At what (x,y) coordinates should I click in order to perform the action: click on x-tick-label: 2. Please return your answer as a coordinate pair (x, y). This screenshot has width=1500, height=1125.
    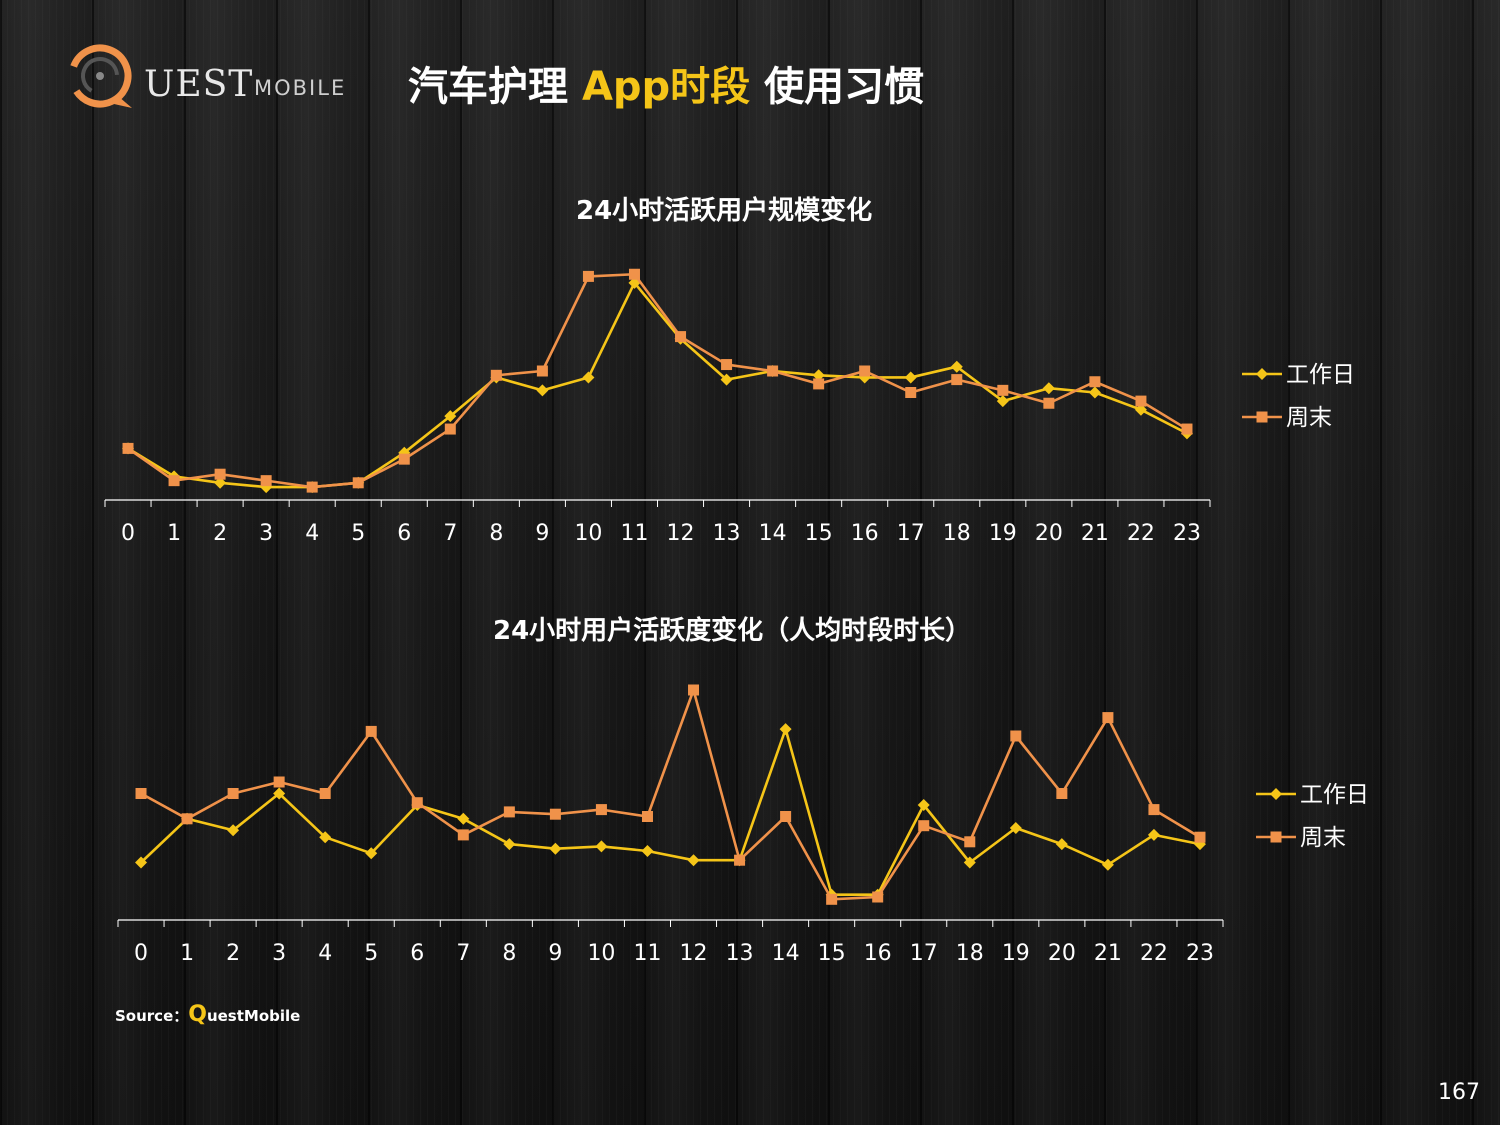
    Looking at the image, I should click on (220, 533).